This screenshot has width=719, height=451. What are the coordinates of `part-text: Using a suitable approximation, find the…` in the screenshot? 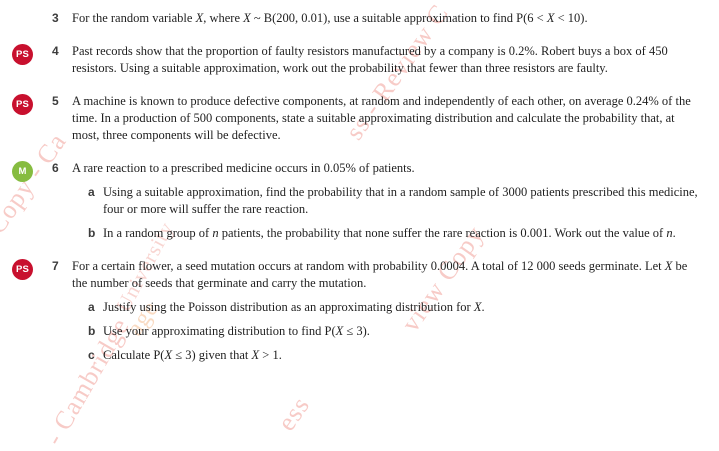 It's located at (400, 200).